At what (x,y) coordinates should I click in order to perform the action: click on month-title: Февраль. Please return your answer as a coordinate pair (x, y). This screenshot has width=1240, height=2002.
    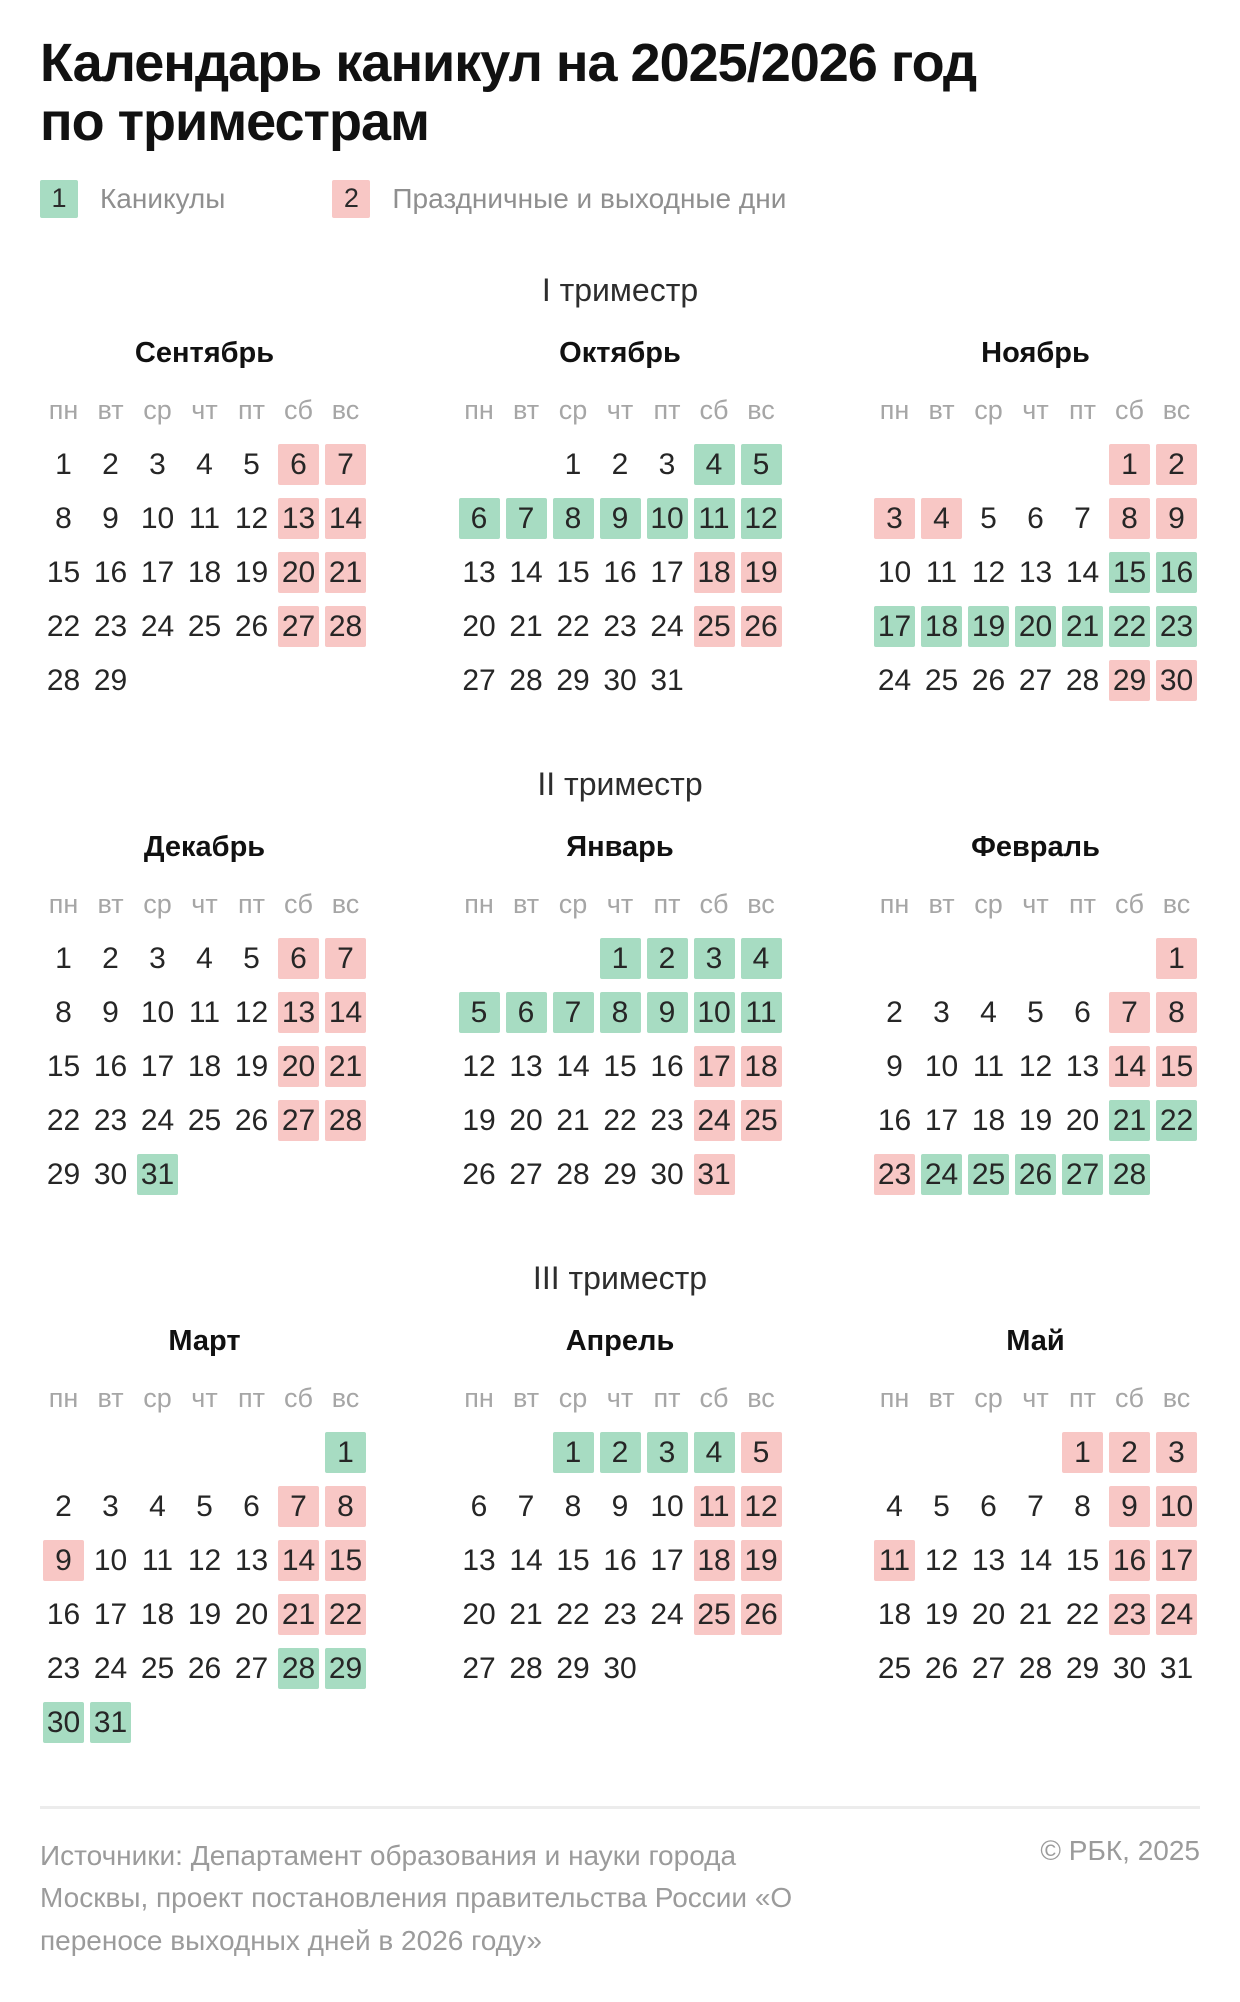
    Looking at the image, I should click on (1035, 846).